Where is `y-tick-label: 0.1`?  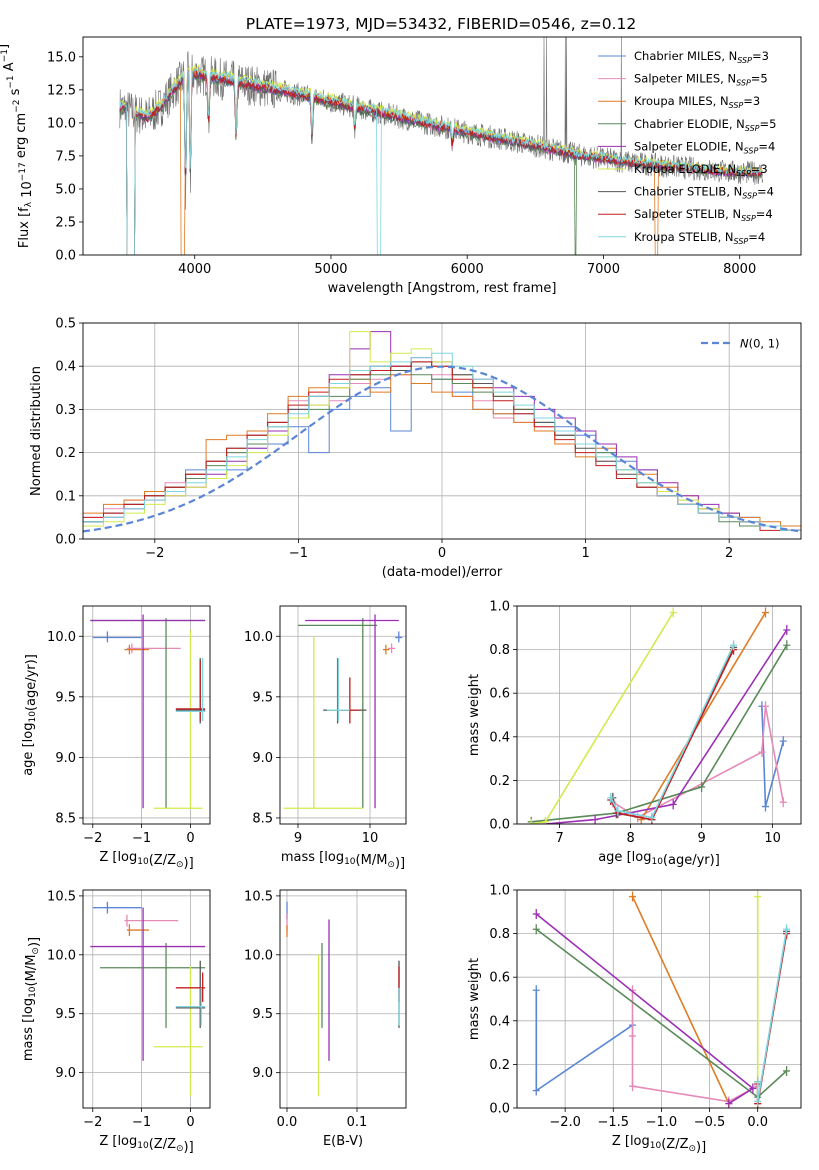 y-tick-label: 0.1 is located at coordinates (65, 496).